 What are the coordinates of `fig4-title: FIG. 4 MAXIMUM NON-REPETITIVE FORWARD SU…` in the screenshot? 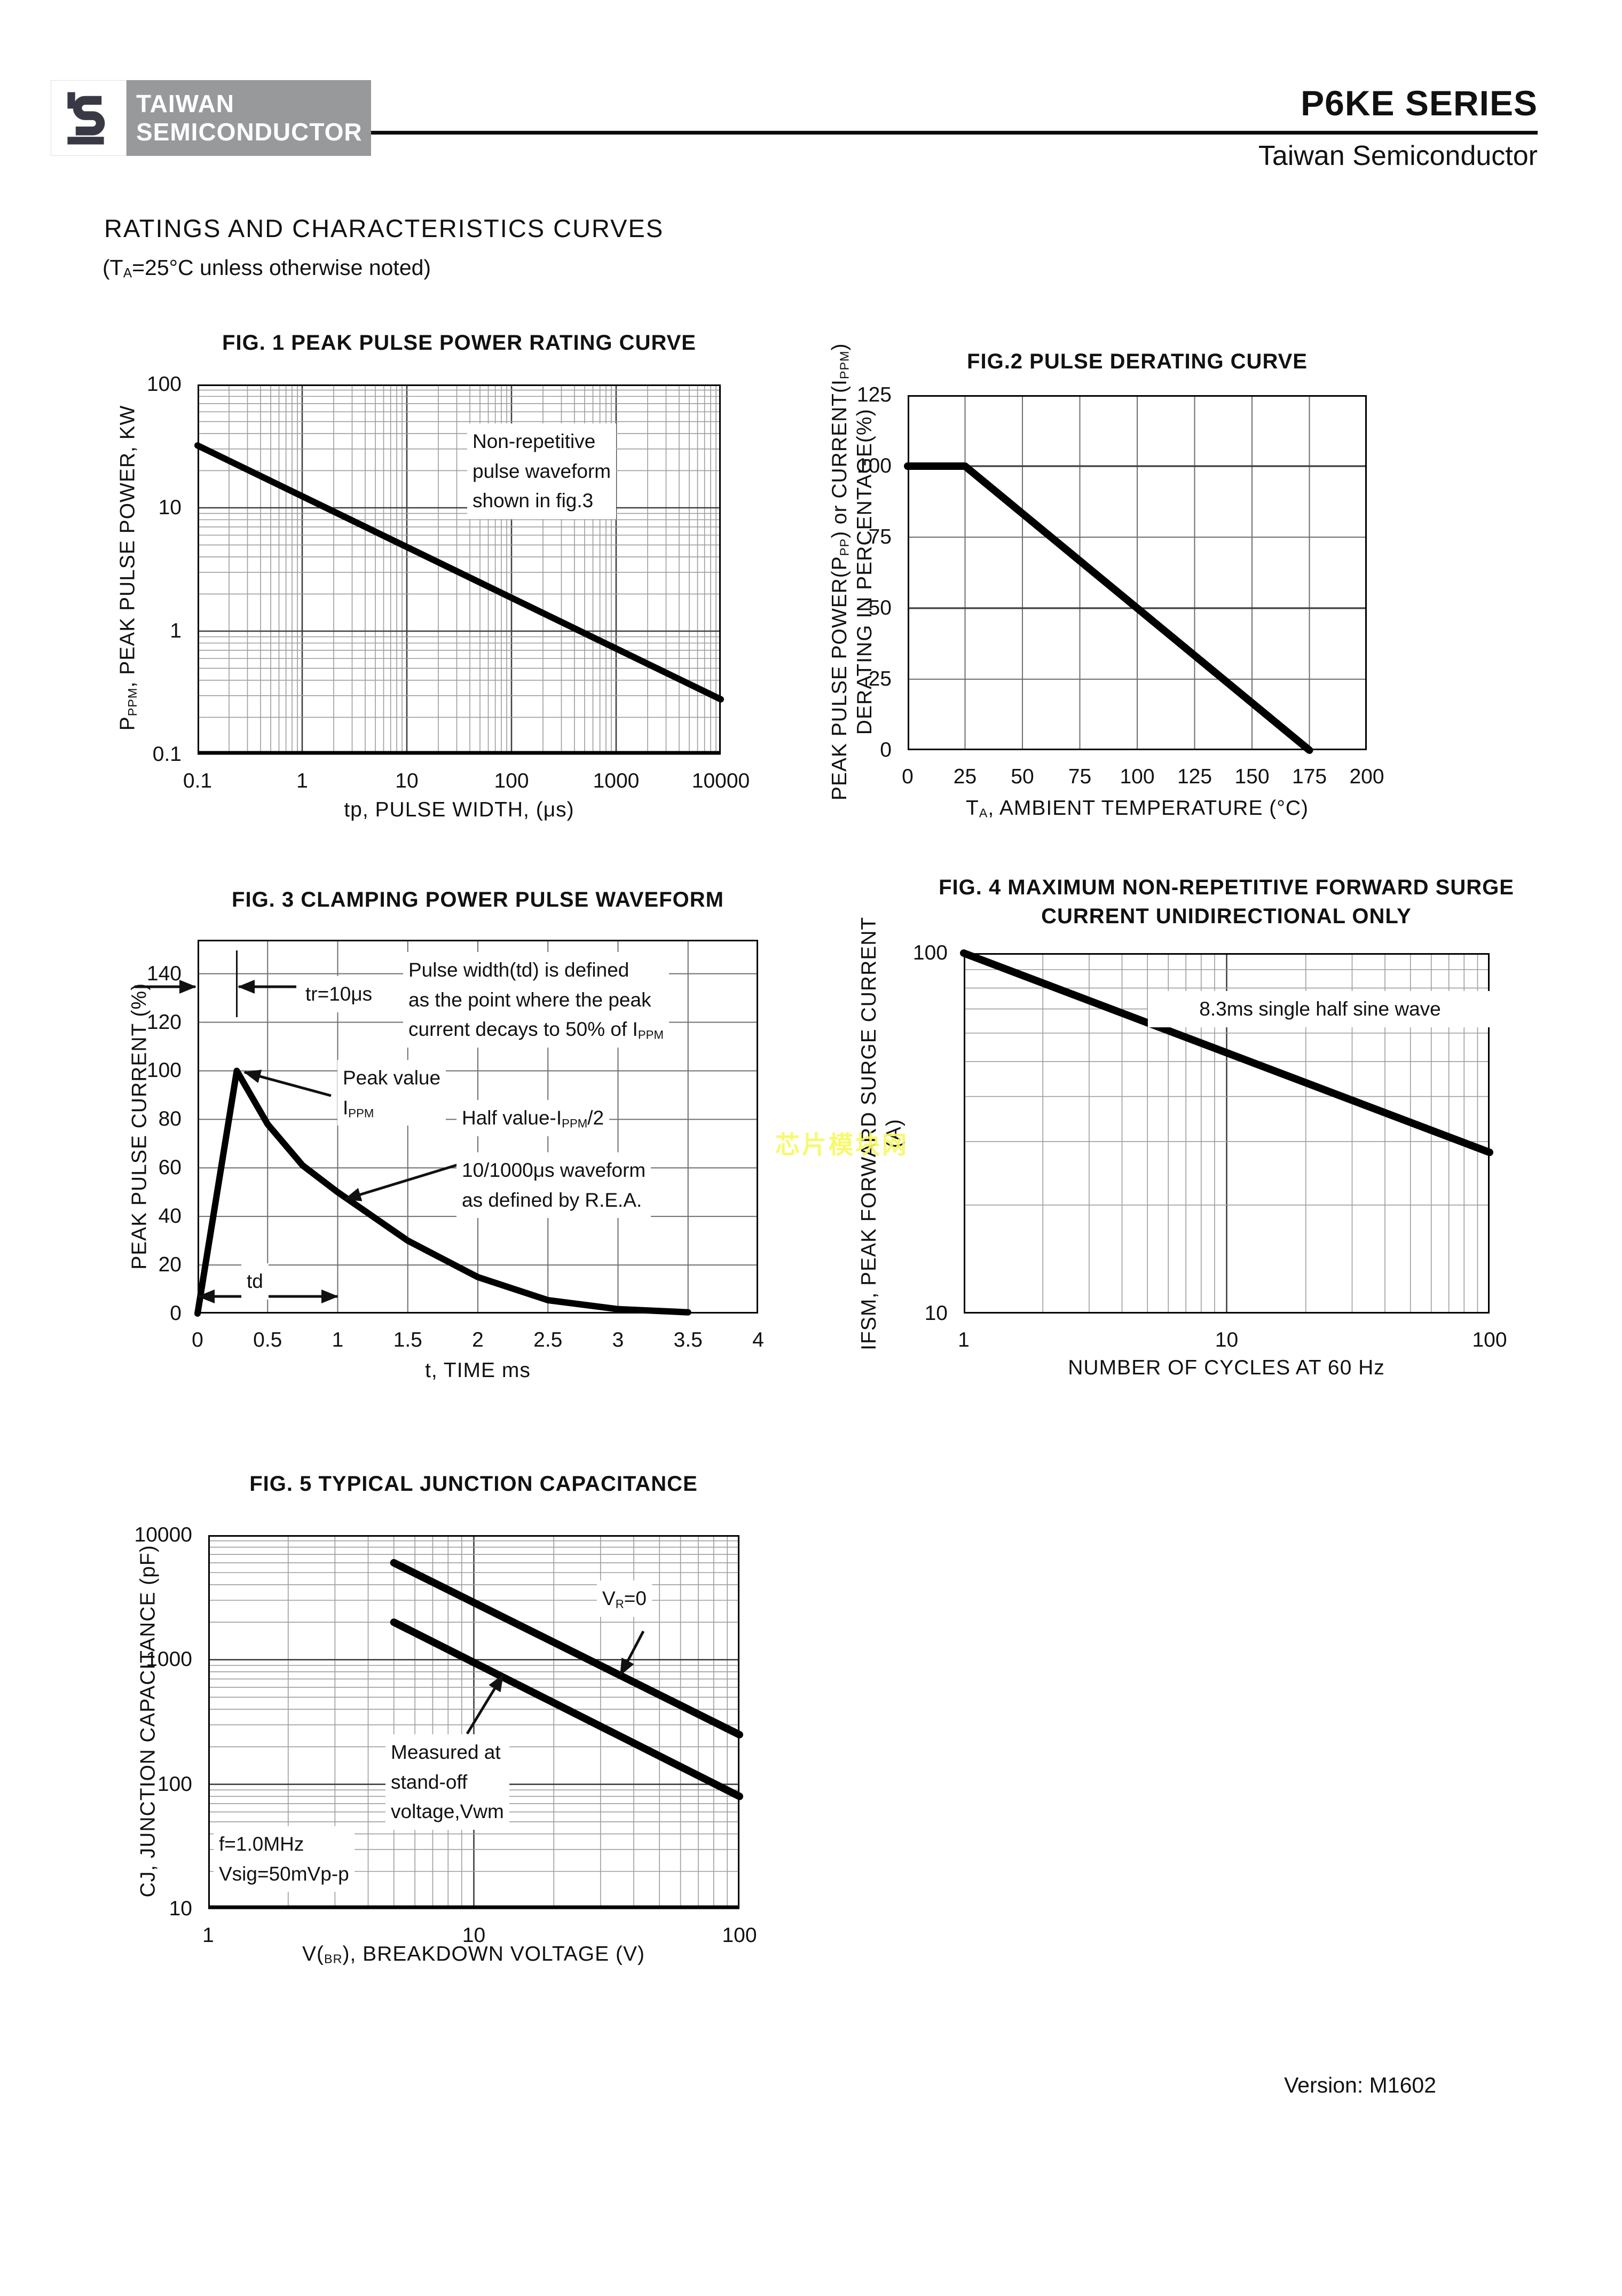 It's located at (1226, 902).